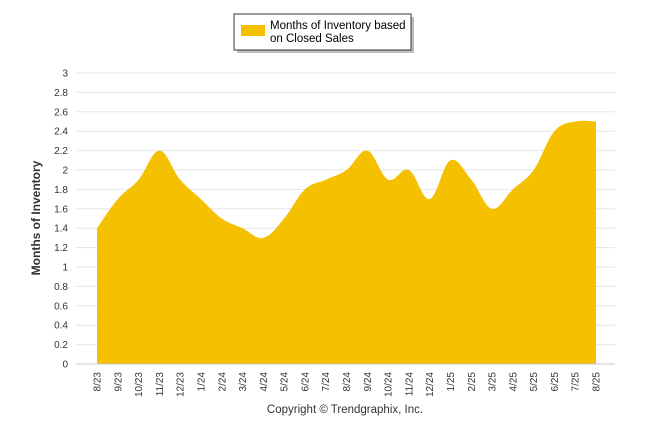 The image size is (646, 434). What do you see at coordinates (61, 248) in the screenshot?
I see `y-tick-label: 1.2` at bounding box center [61, 248].